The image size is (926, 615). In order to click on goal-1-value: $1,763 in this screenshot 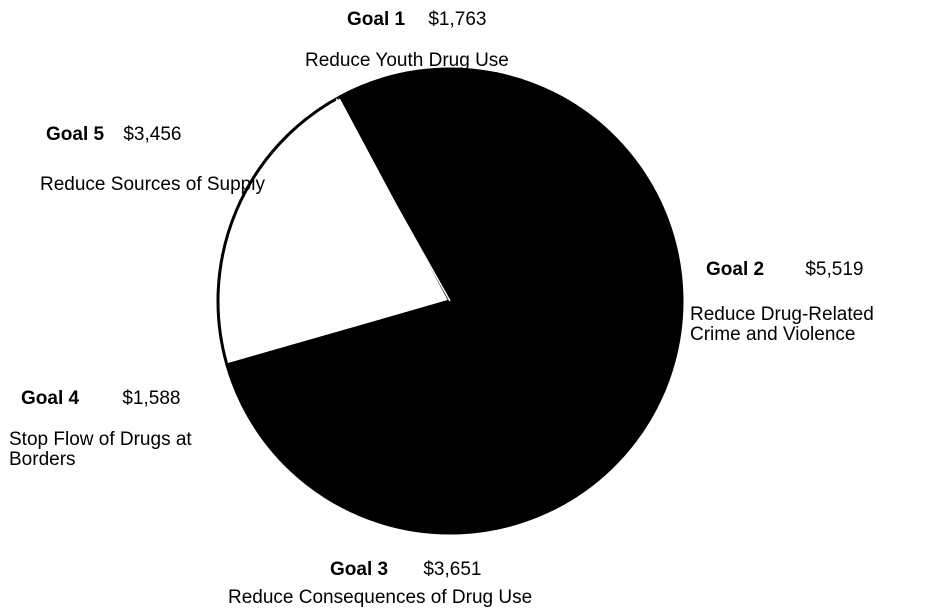, I will do `click(457, 19)`.